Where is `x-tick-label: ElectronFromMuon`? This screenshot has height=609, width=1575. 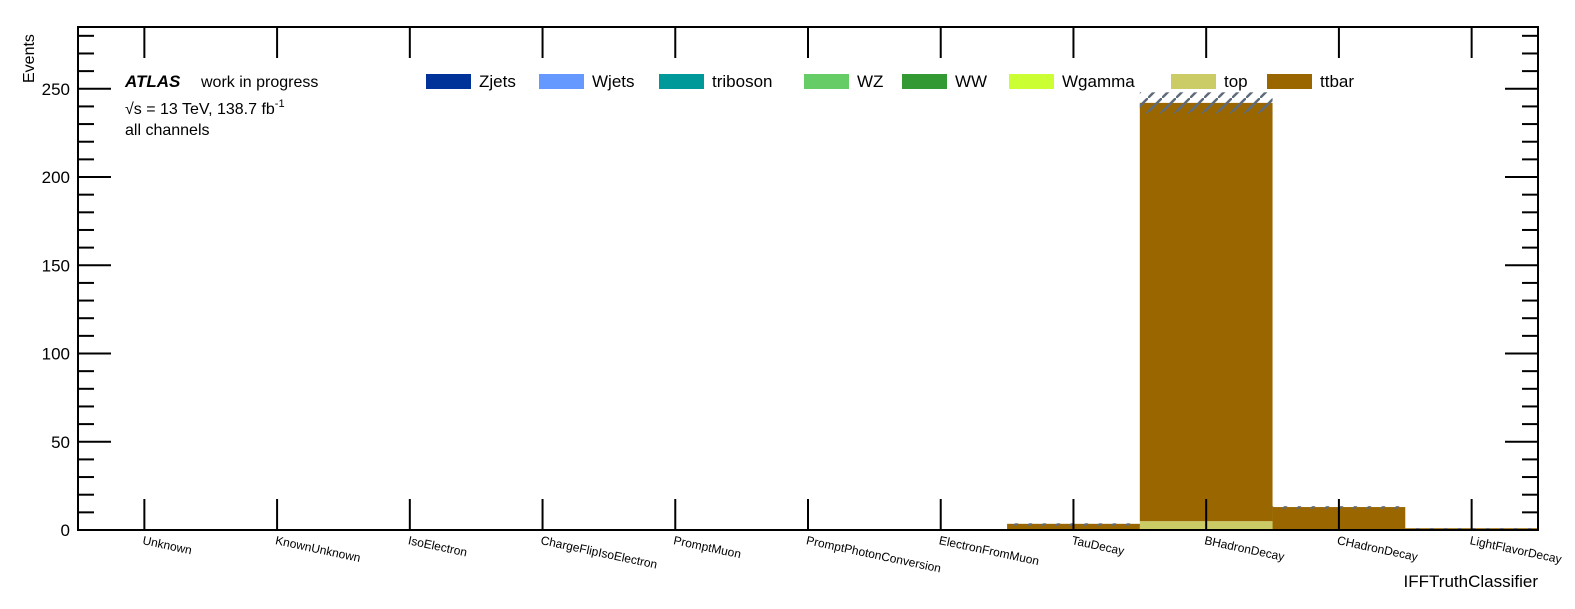
x-tick-label: ElectronFromMuon is located at coordinates (989, 550).